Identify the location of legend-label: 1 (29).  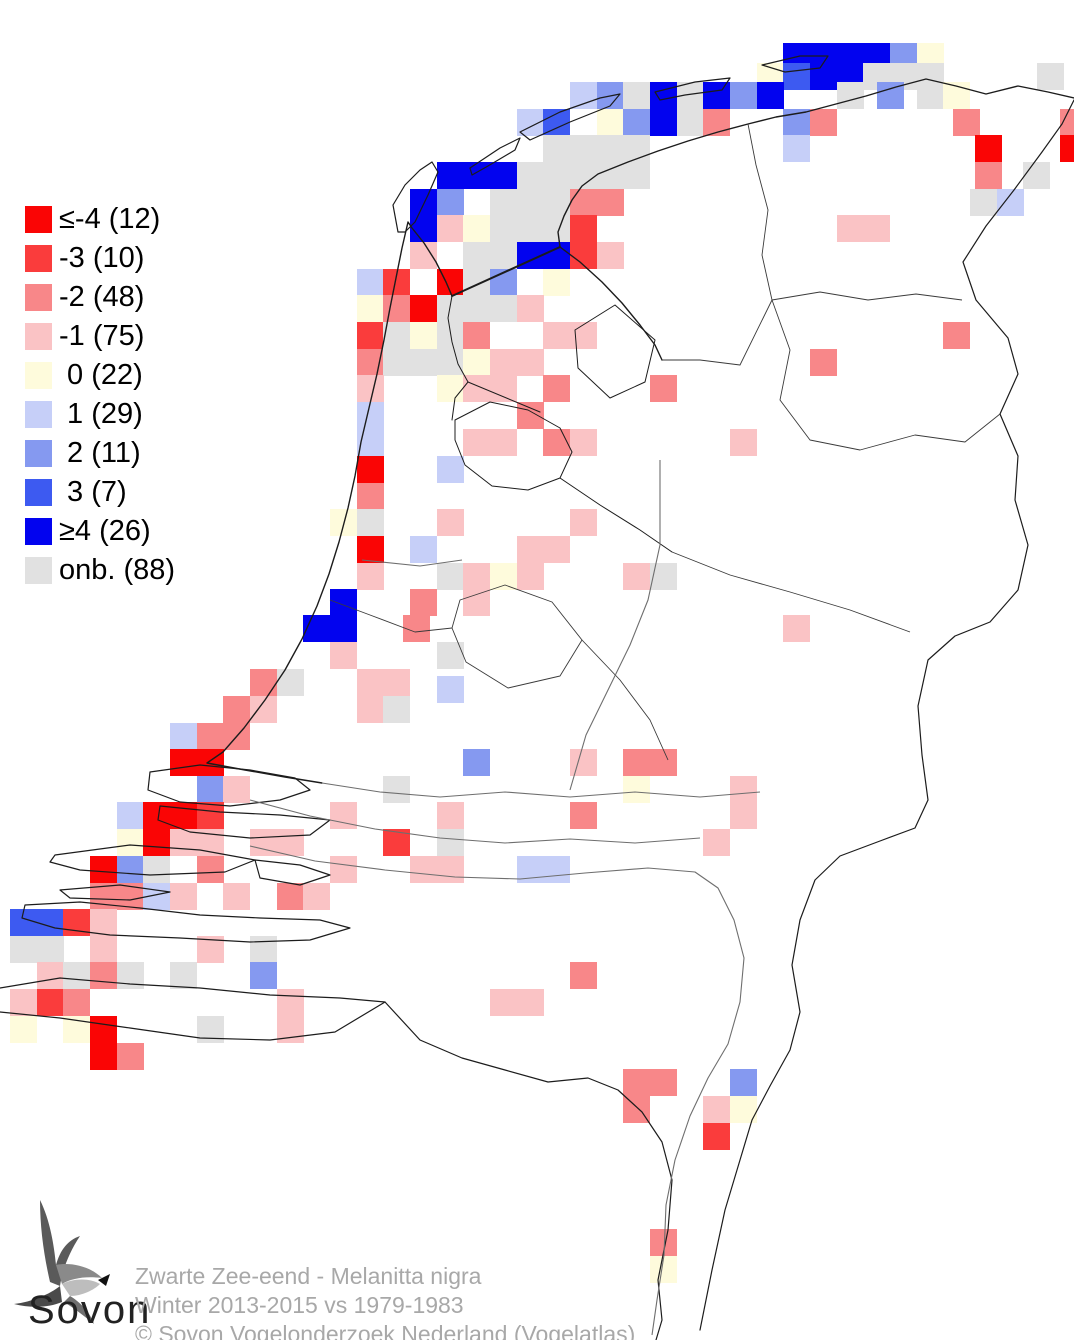
(101, 414).